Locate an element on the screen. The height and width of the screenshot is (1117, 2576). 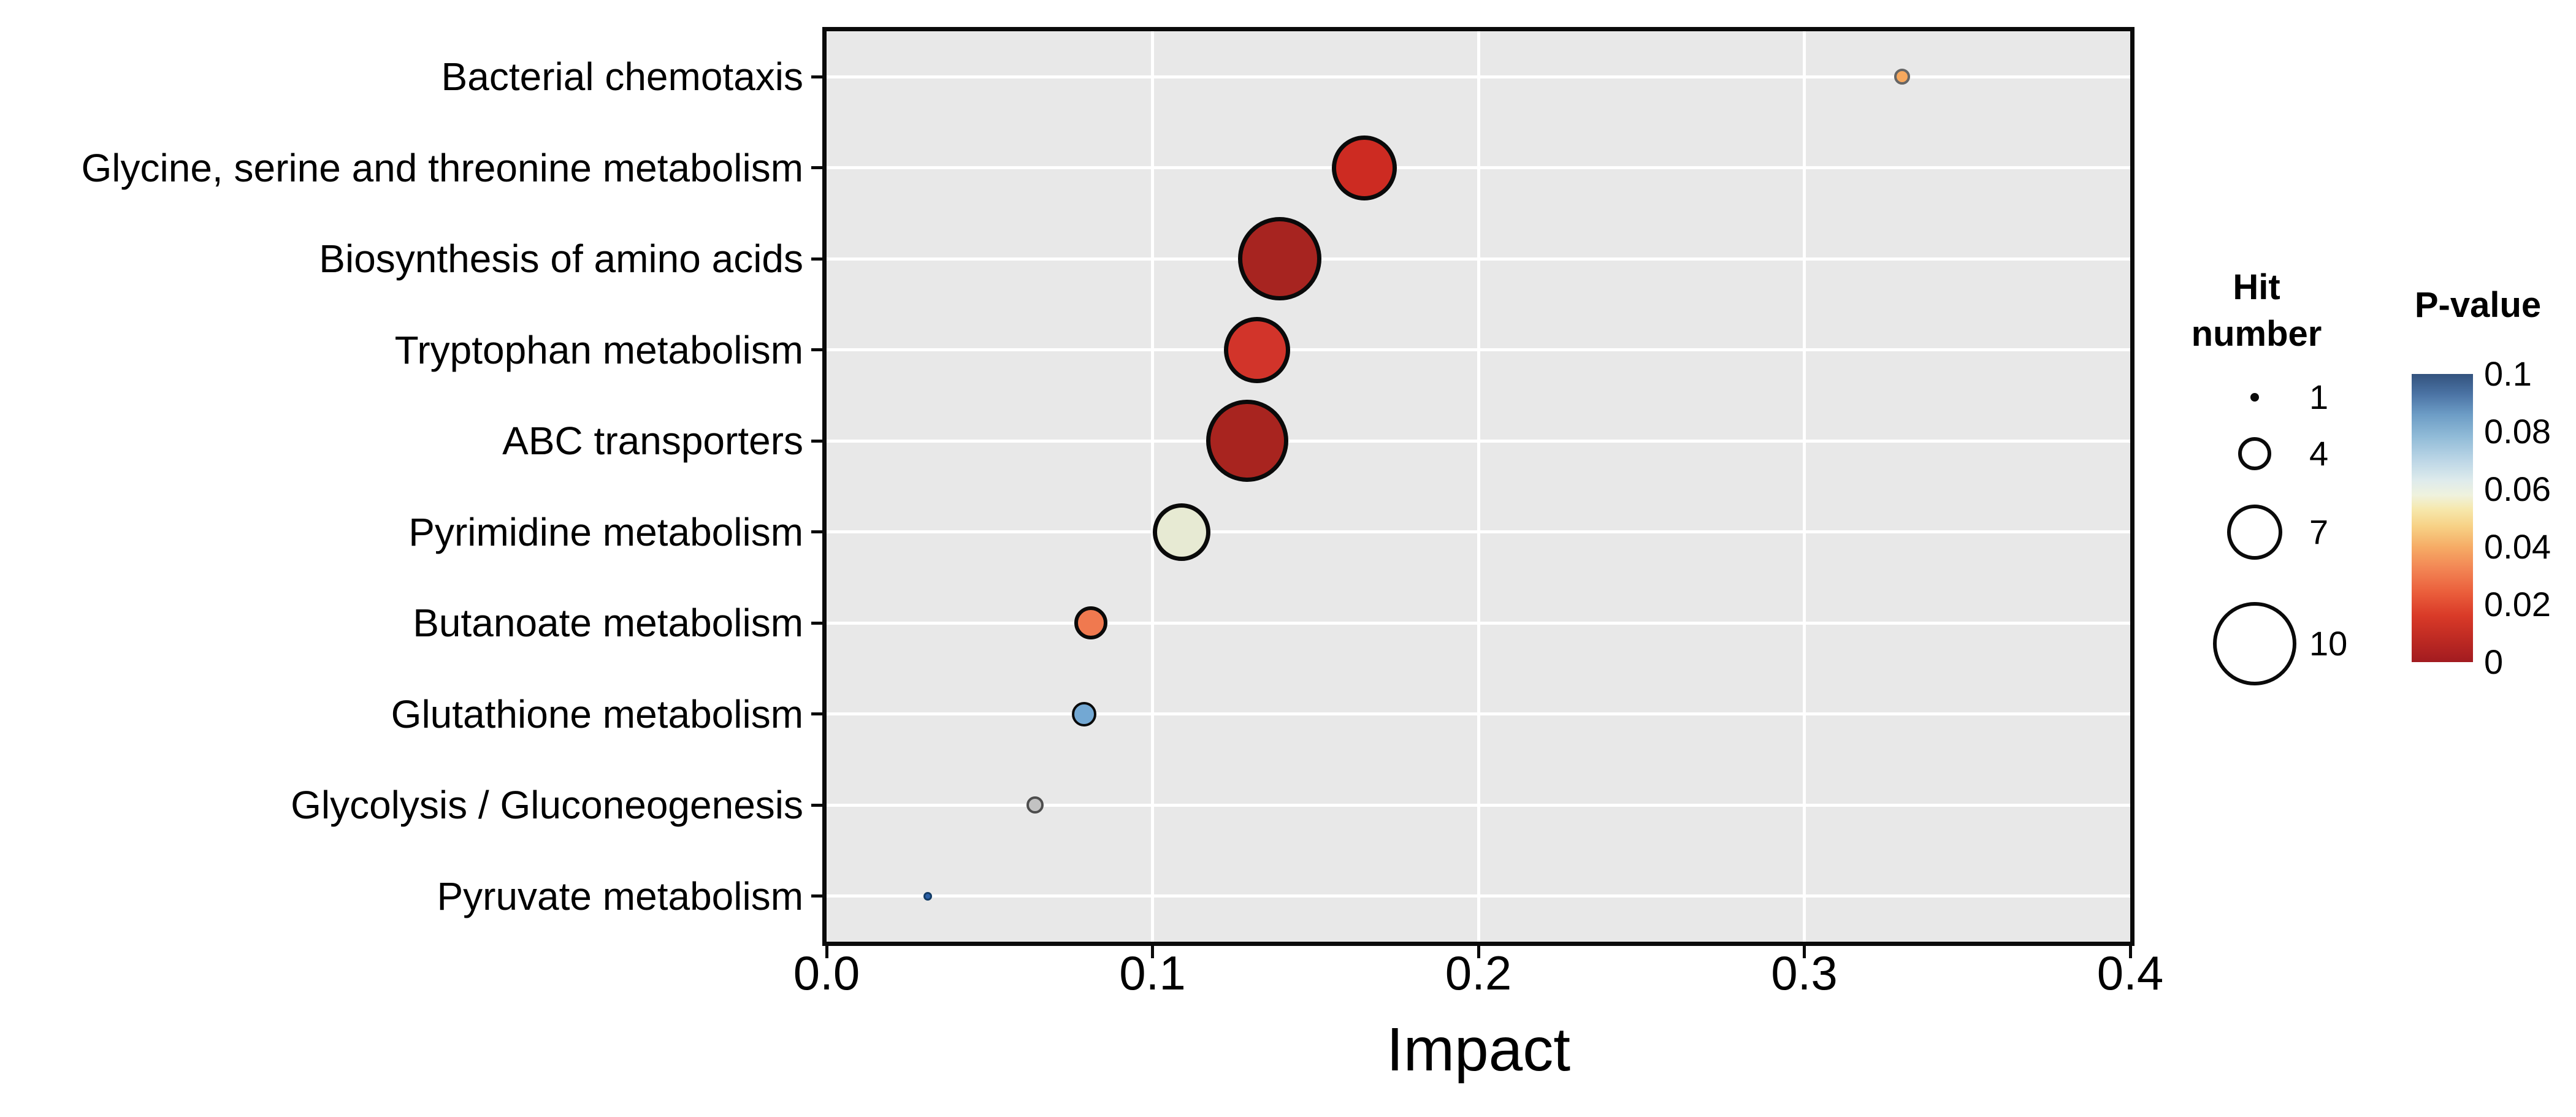
y-axis-label: ABC transporters is located at coordinates (652, 441).